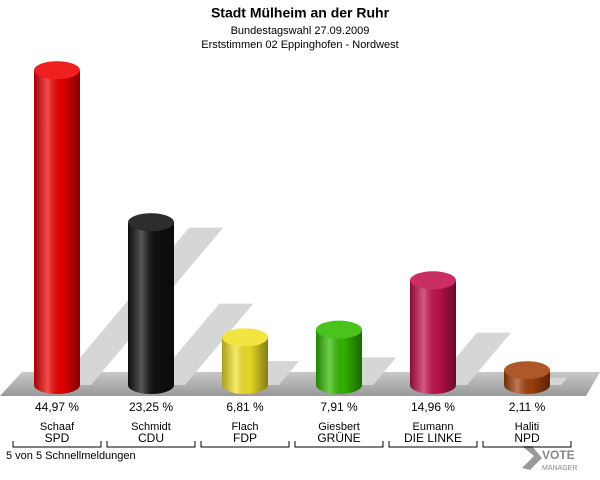  I want to click on value-label: 6,81 %, so click(245, 407).